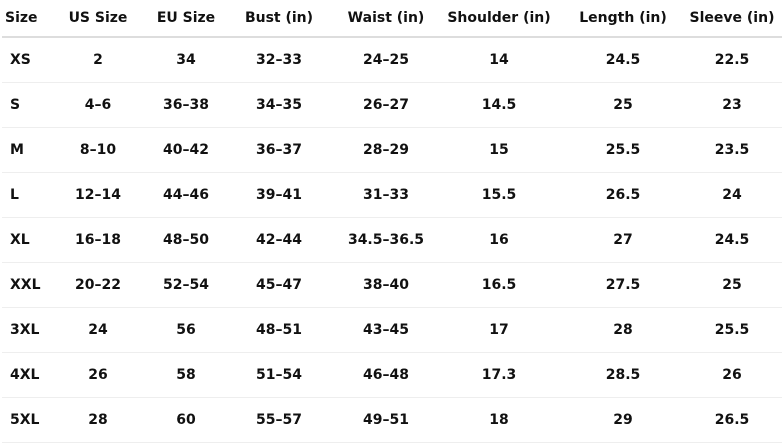 The image size is (782, 443). I want to click on table-cell: 56, so click(186, 330).